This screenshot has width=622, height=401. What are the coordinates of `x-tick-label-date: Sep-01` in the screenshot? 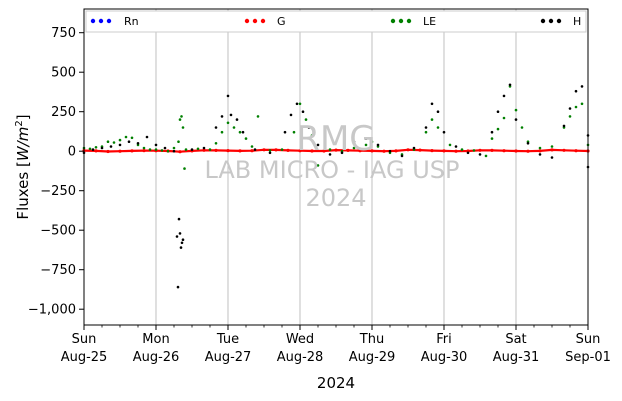 It's located at (588, 357).